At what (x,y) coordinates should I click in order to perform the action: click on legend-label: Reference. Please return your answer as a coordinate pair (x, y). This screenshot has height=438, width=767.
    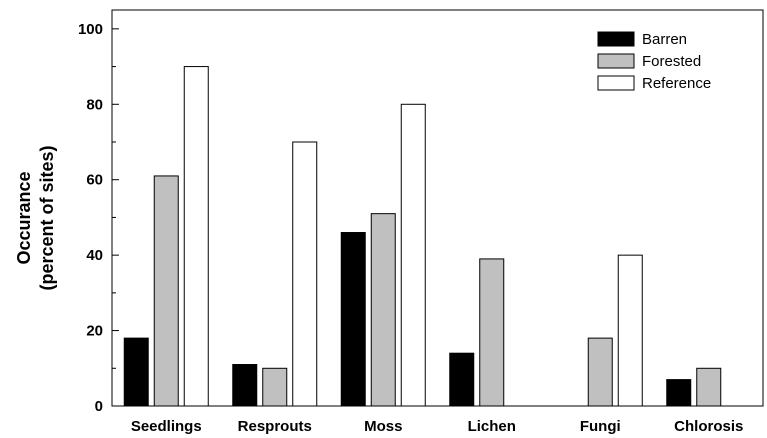
    Looking at the image, I should click on (676, 83).